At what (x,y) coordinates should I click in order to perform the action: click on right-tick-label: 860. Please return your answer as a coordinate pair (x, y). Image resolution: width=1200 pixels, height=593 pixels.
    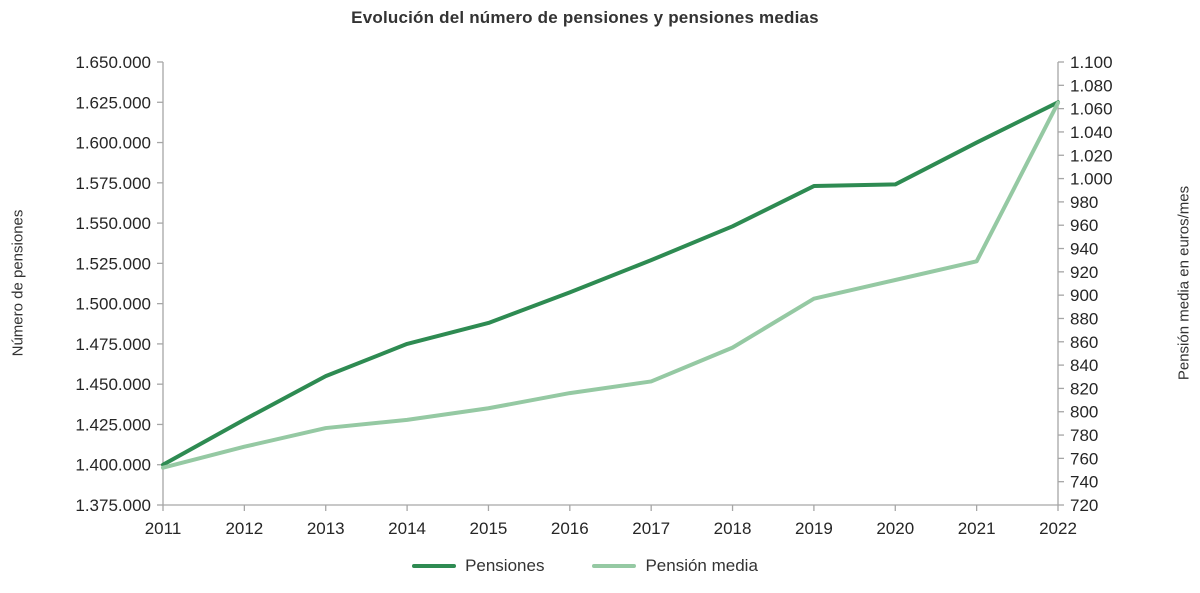
    Looking at the image, I should click on (1084, 342).